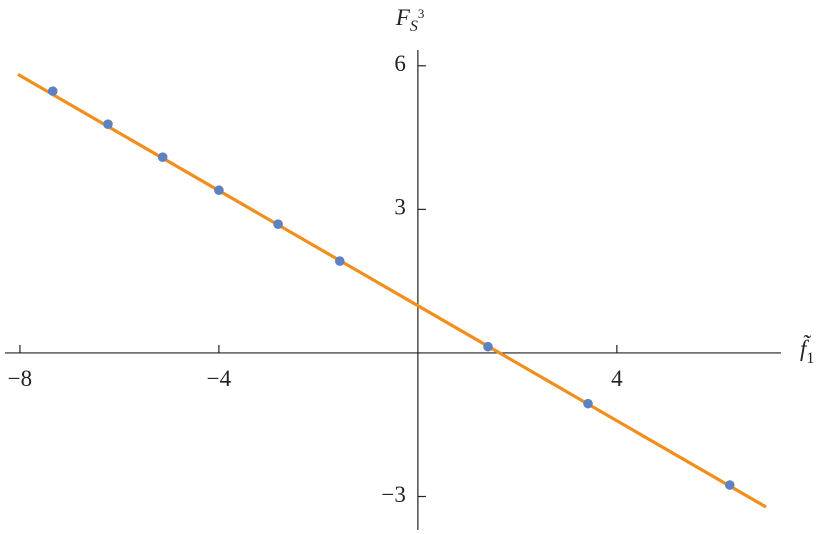 This screenshot has height=534, width=830. What do you see at coordinates (400, 207) in the screenshot?
I see `y-tick-label: 3` at bounding box center [400, 207].